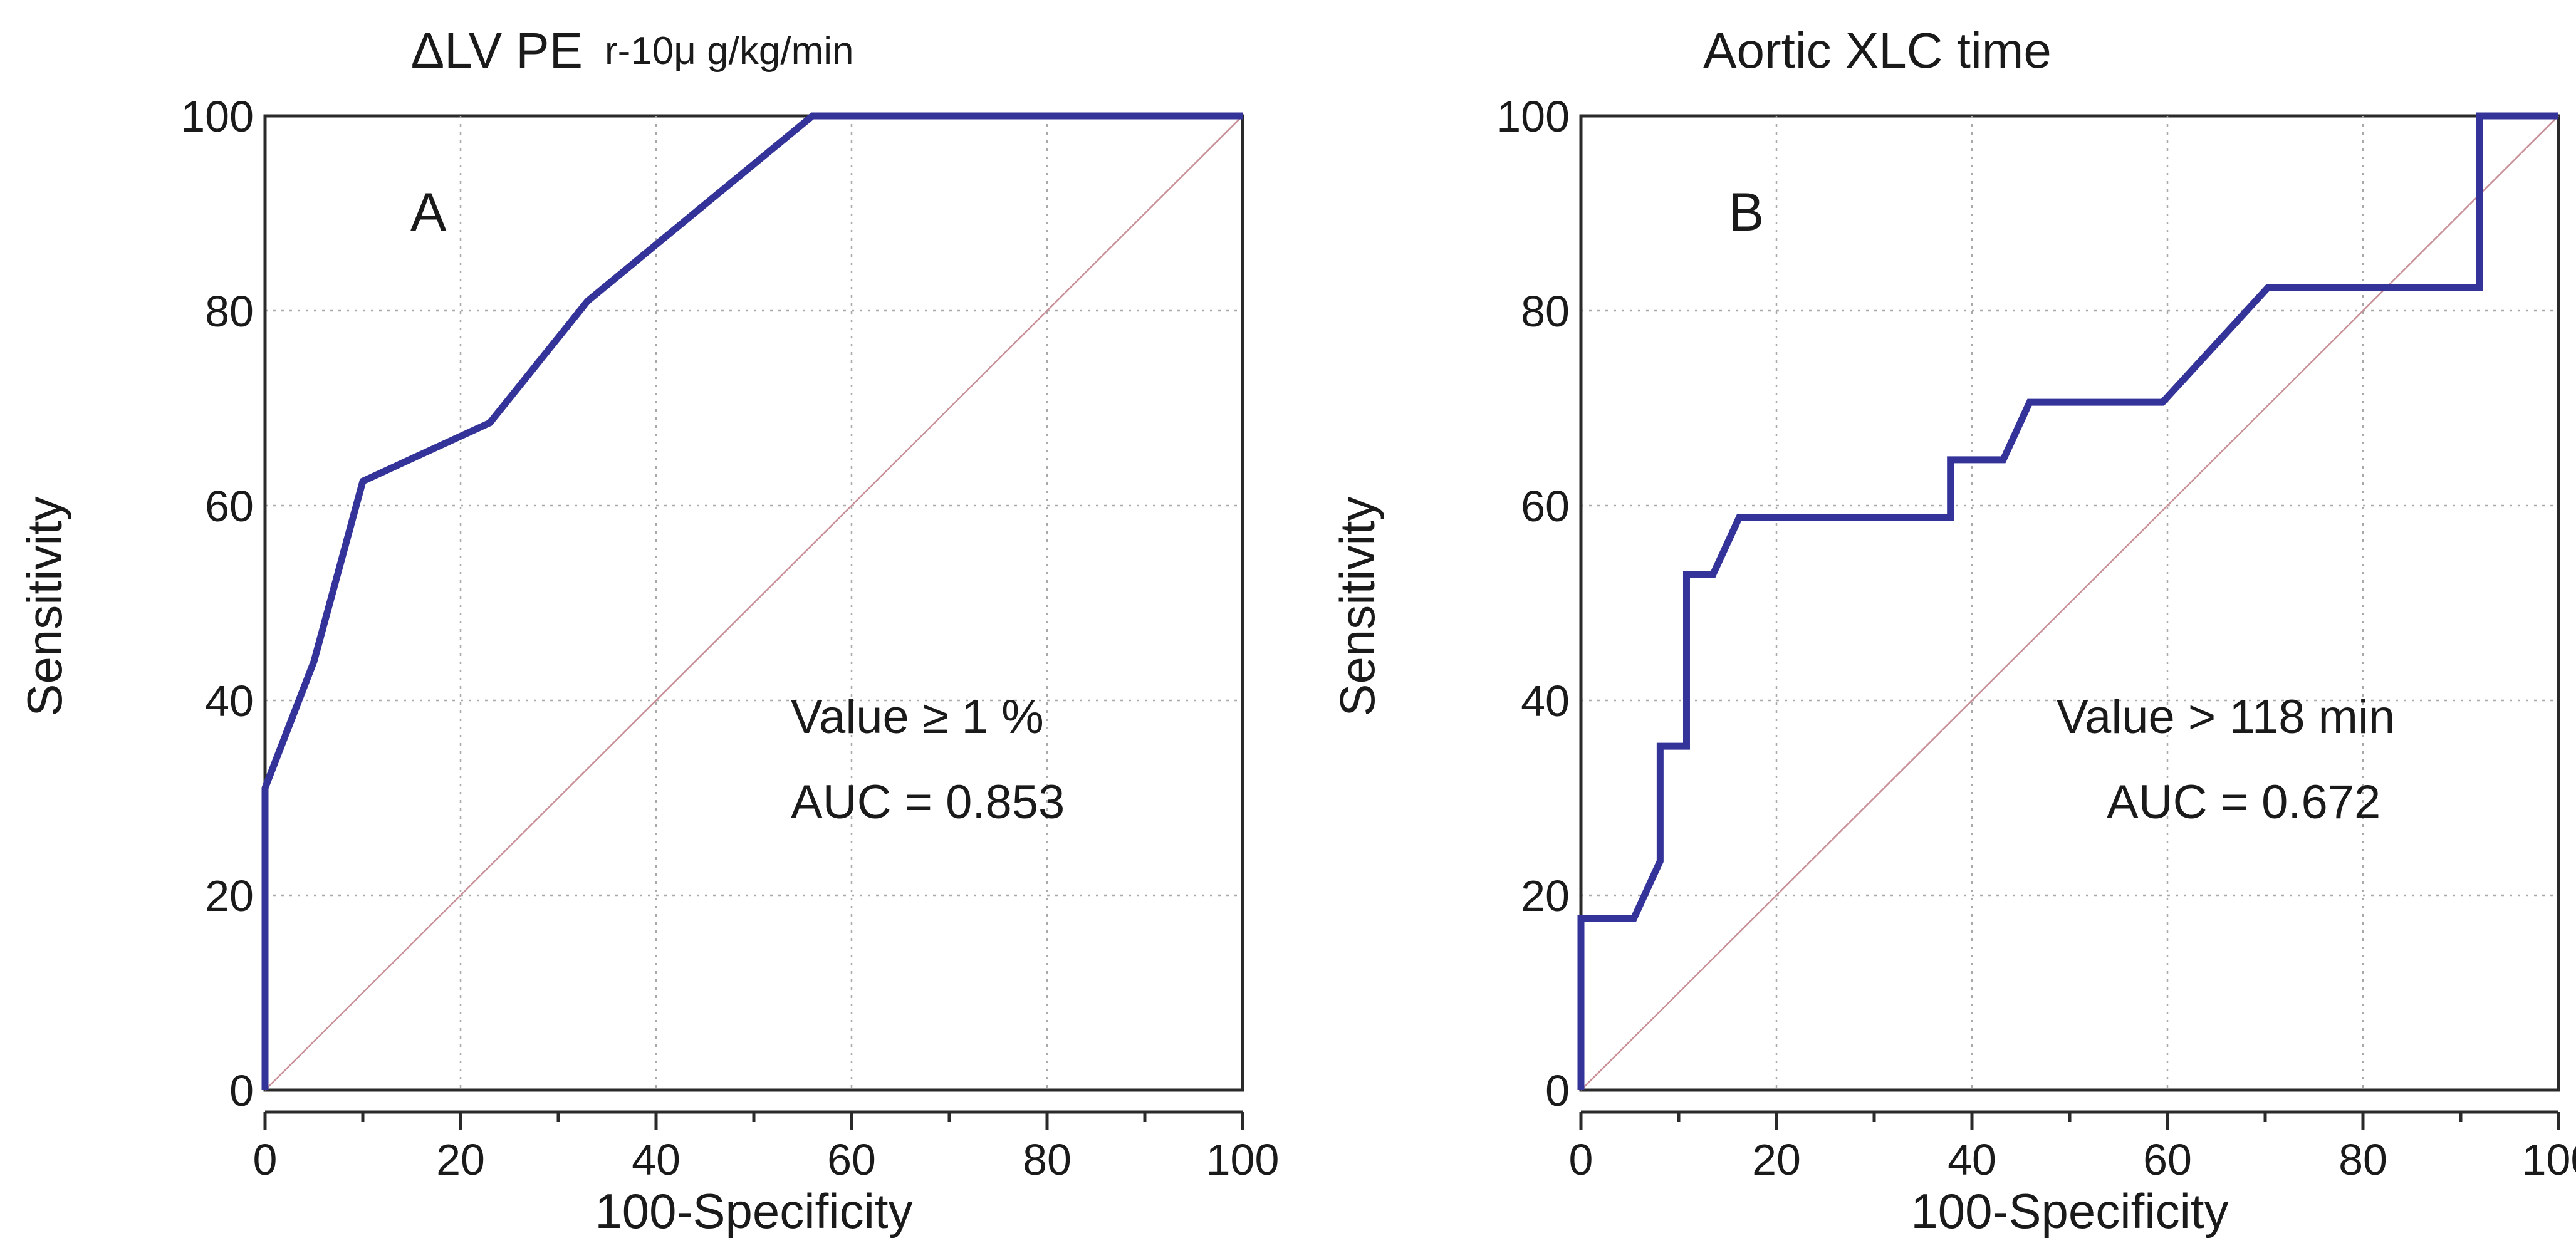 The height and width of the screenshot is (1258, 2576). What do you see at coordinates (1545, 895) in the screenshot?
I see `panel-b-y-tick-label: 20` at bounding box center [1545, 895].